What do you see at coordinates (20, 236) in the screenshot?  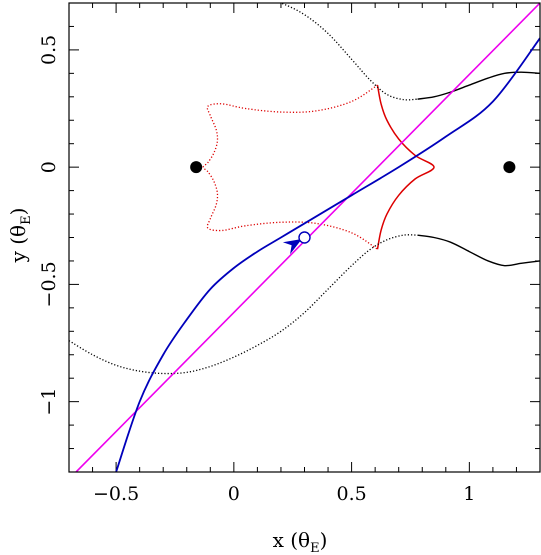 I see `y-axis-label: y (θE)` at bounding box center [20, 236].